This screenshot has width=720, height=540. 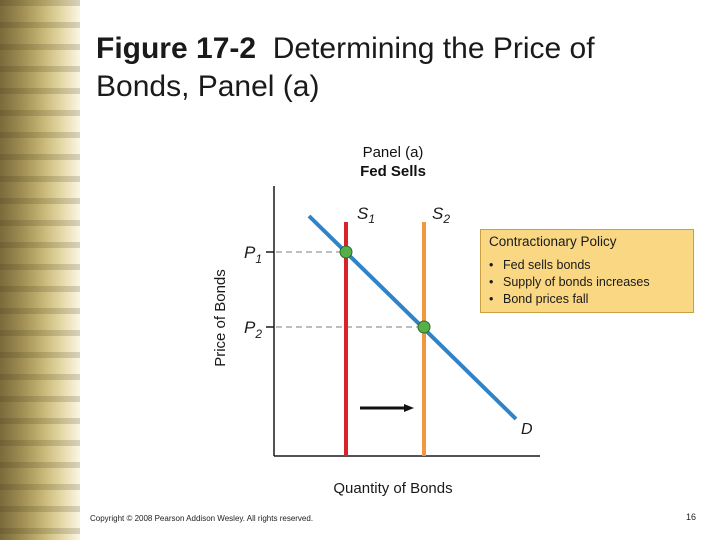 I want to click on figure-number: Figure 17-2, so click(x=176, y=48).